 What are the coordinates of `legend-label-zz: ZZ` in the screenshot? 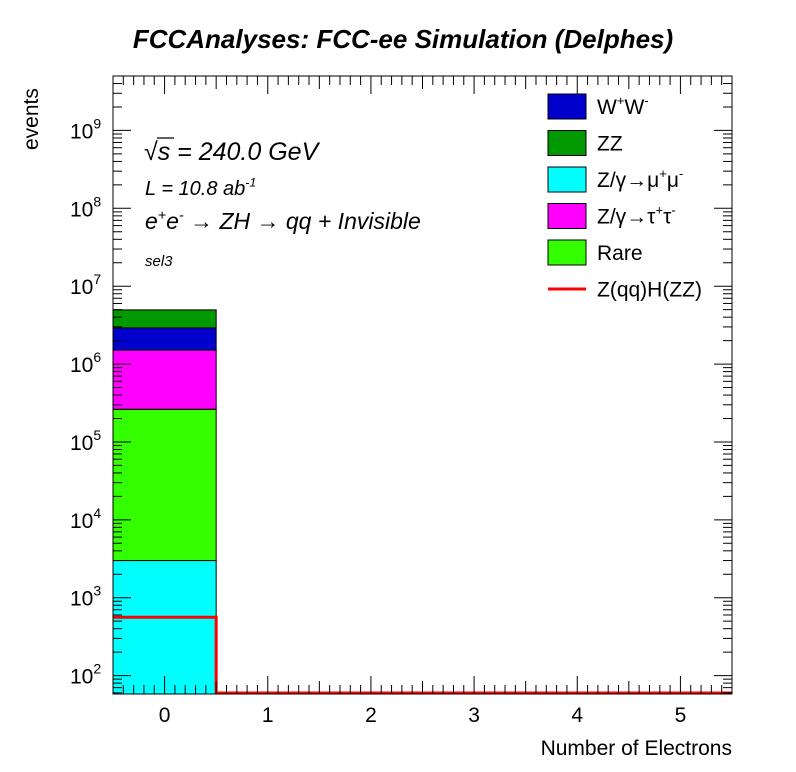 It's located at (610, 144).